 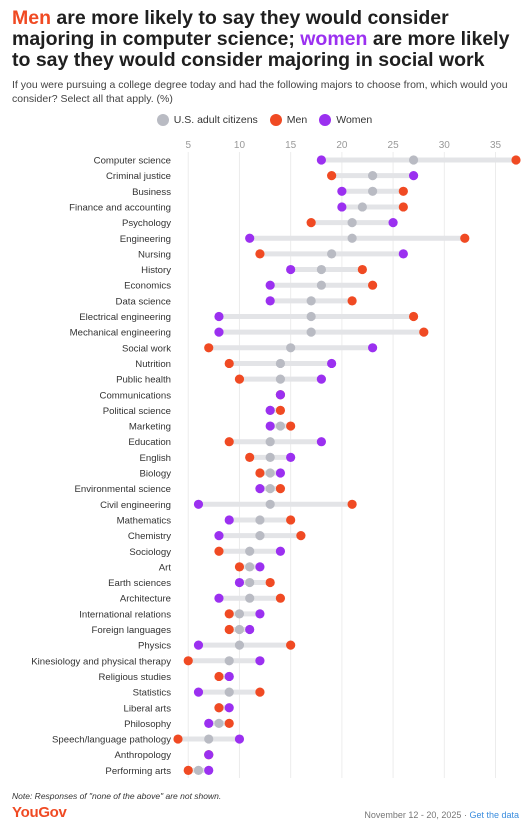 I want to click on x-tick-label: 20, so click(x=342, y=145).